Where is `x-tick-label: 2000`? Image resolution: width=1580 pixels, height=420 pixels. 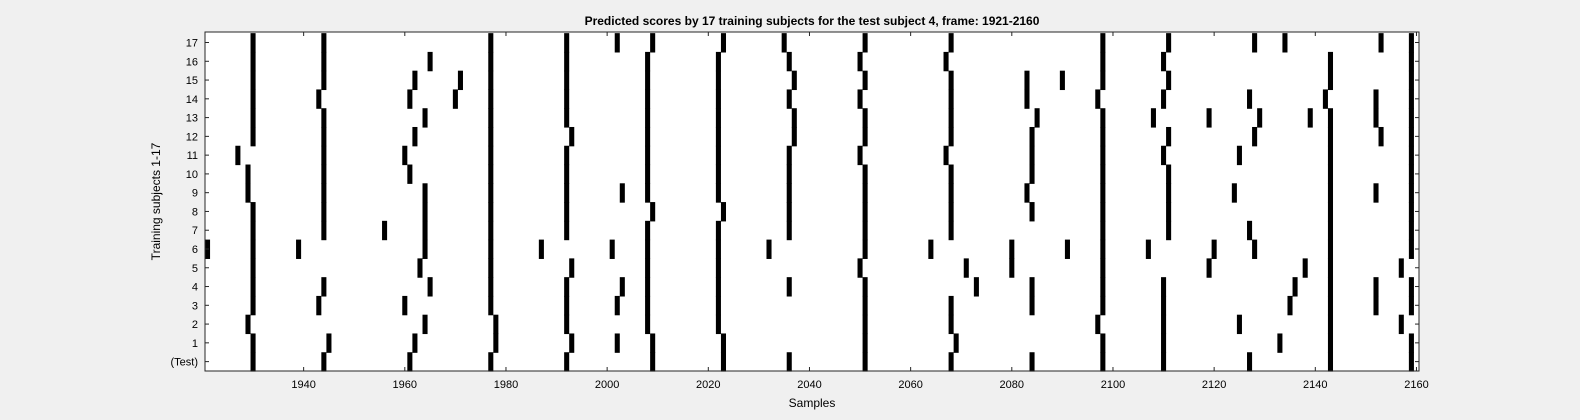 x-tick-label: 2000 is located at coordinates (607, 385).